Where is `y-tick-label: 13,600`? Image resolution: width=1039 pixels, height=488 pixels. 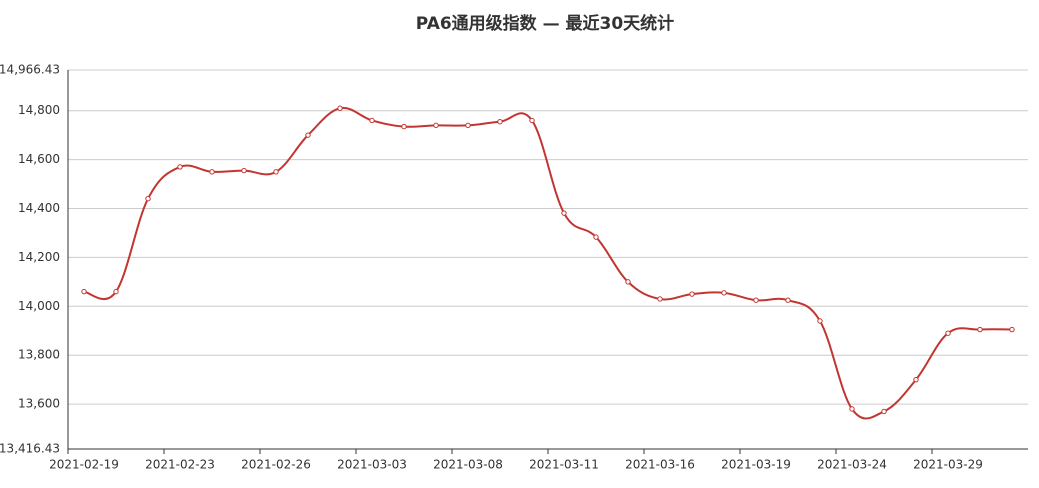 y-tick-label: 13,600 is located at coordinates (39, 404).